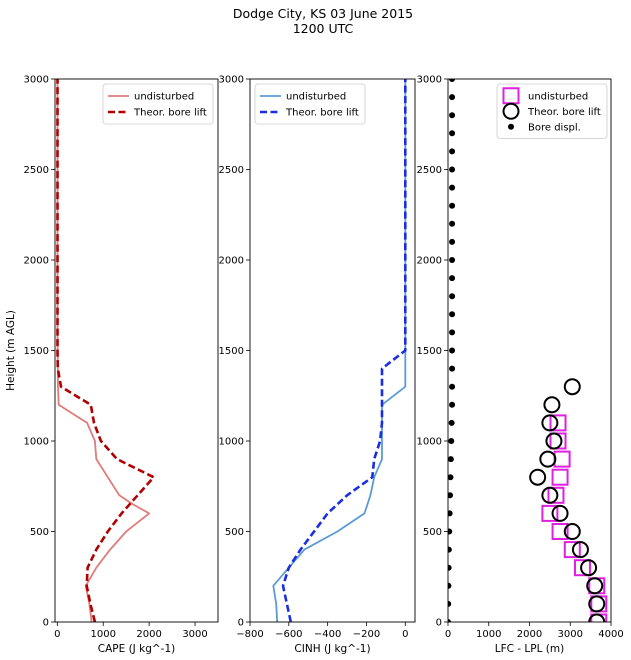 The width and height of the screenshot is (631, 660). I want to click on x-tick-label: 2000, so click(148, 634).